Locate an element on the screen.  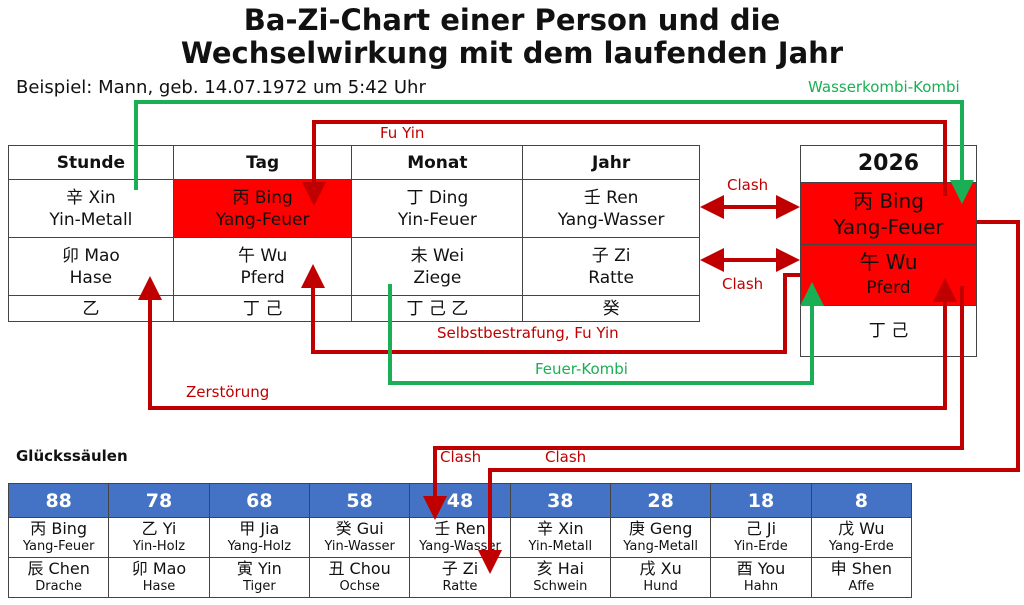
animal: Schwein is located at coordinates (560, 586).